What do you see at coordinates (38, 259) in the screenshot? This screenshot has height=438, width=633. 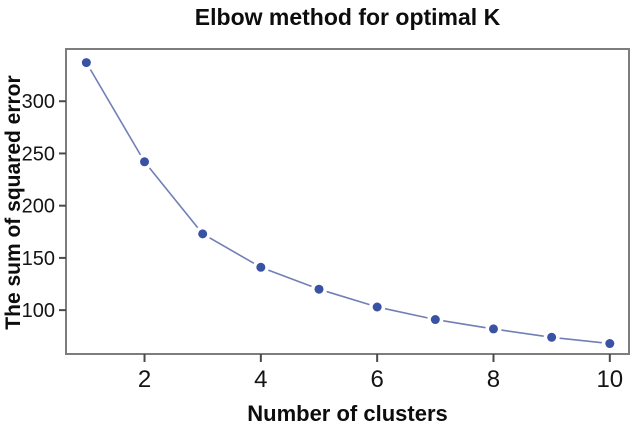 I see `y-tick-label: 150` at bounding box center [38, 259].